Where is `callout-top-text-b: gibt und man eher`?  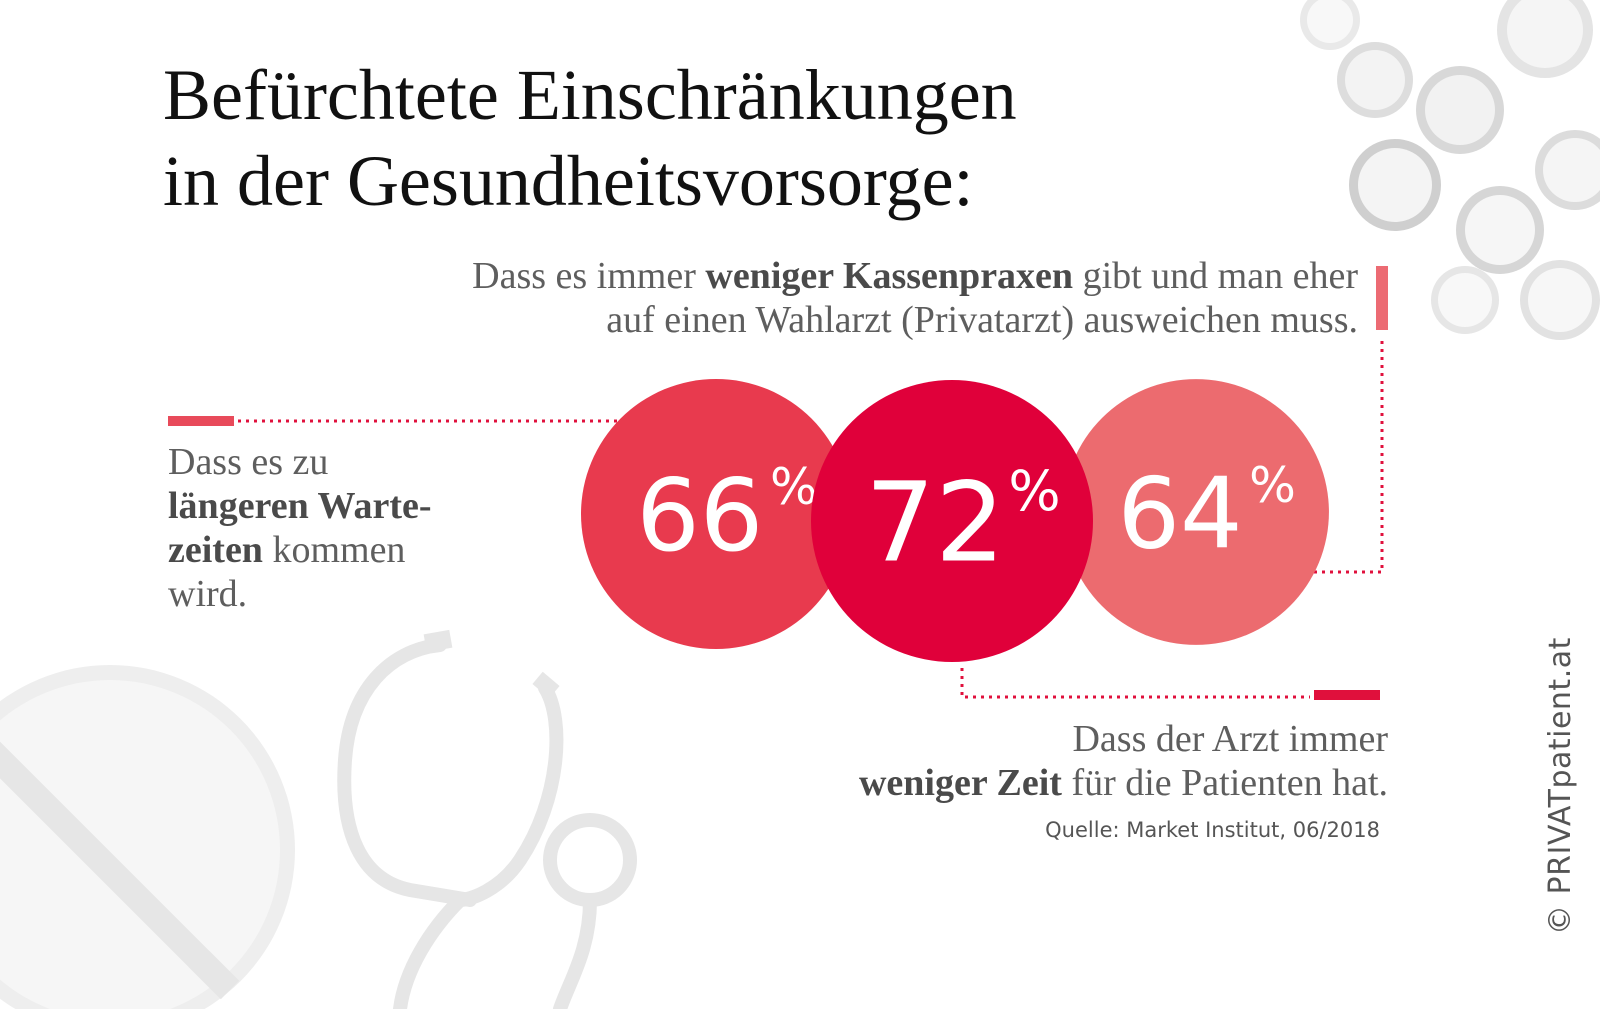 callout-top-text-b: gibt und man eher is located at coordinates (1215, 276).